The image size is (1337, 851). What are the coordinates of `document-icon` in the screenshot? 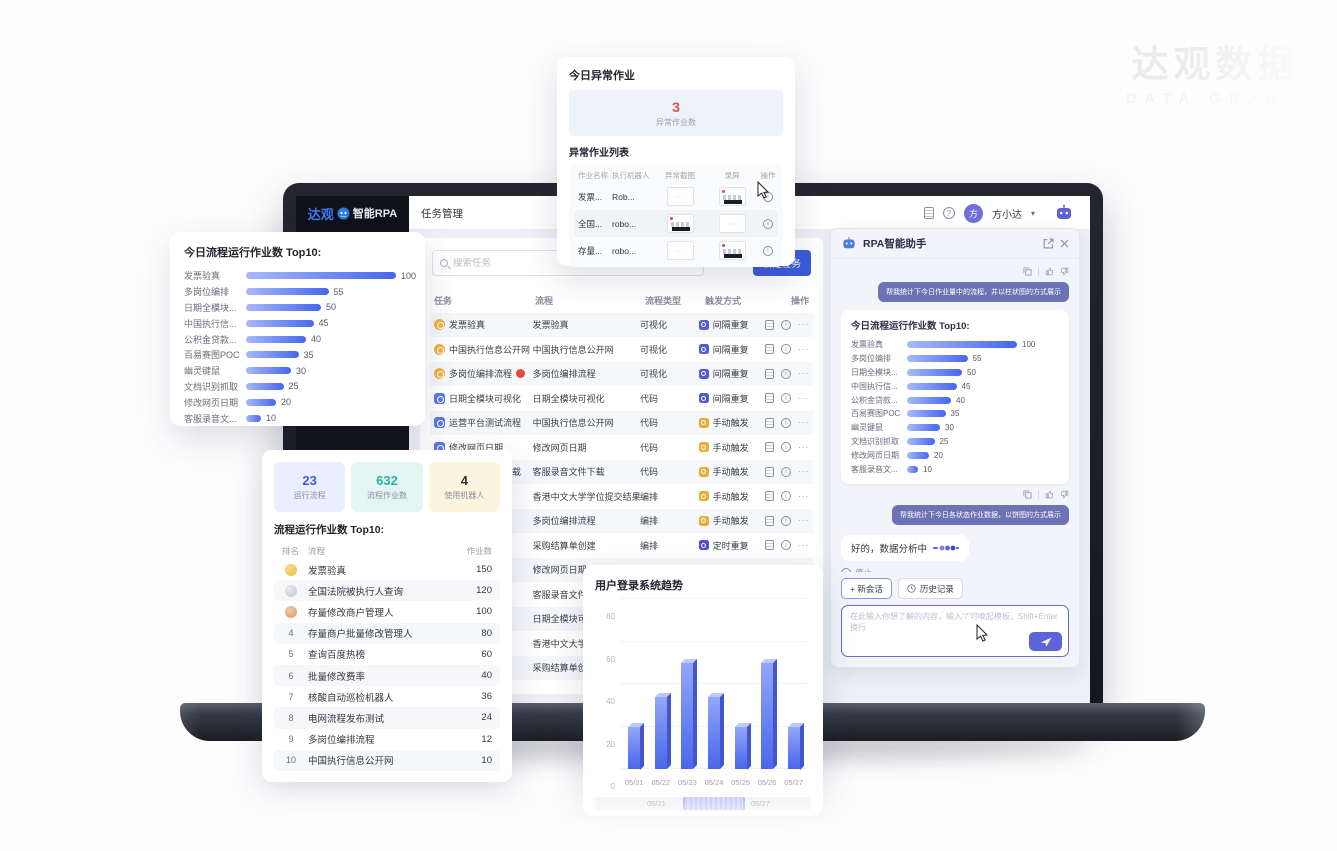 It's located at (928, 213).